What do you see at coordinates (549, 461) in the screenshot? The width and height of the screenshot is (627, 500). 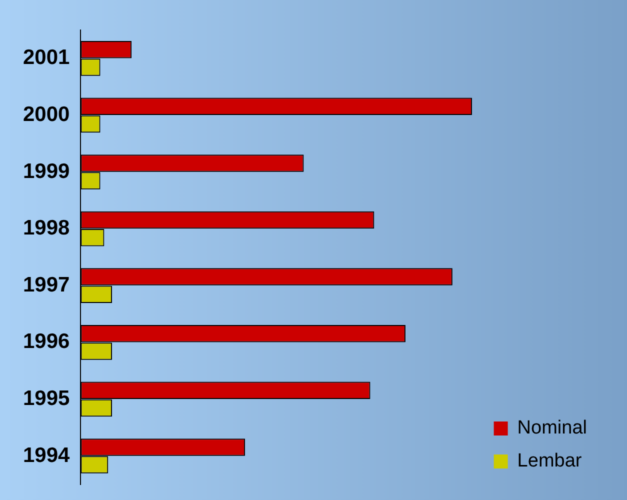 I see `legend-label: Lembar` at bounding box center [549, 461].